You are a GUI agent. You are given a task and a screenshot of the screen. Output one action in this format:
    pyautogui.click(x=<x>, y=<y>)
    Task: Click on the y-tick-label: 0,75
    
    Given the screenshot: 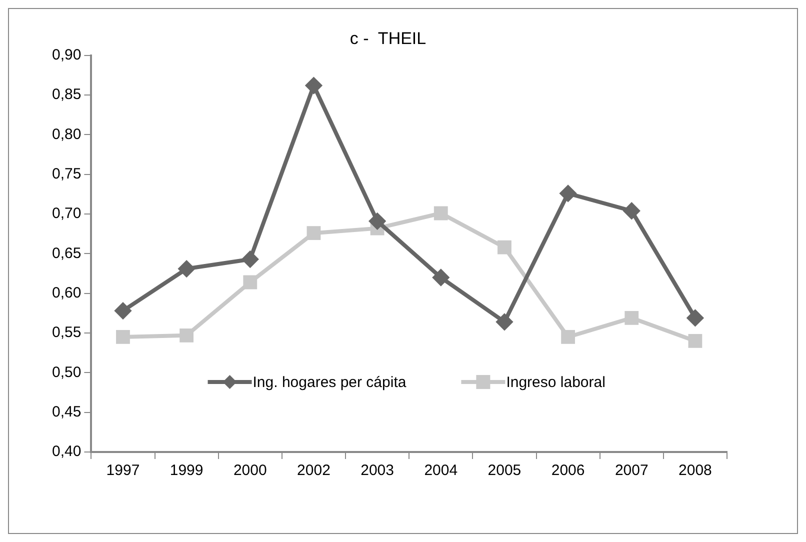 What is the action you would take?
    pyautogui.click(x=67, y=174)
    